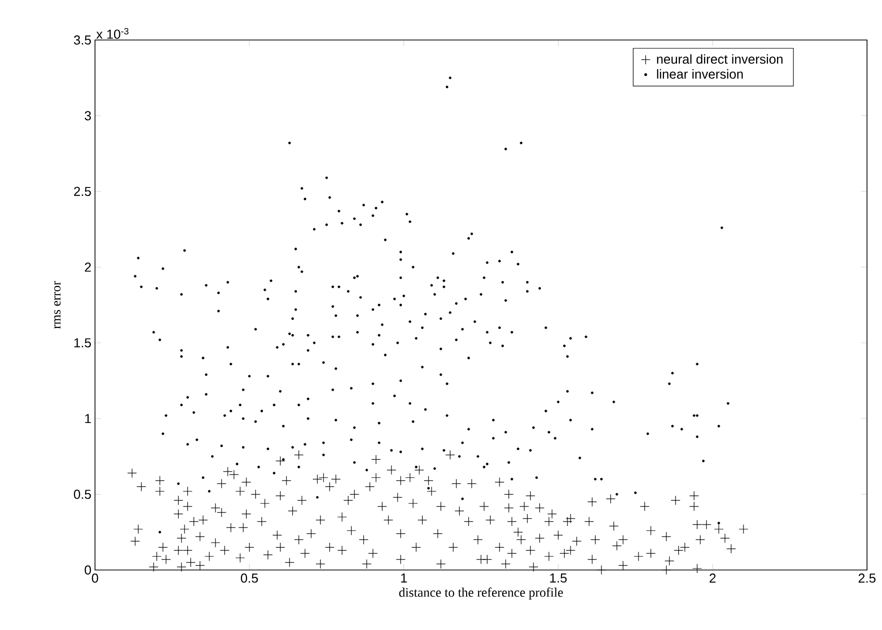 The image size is (882, 630). What do you see at coordinates (88, 419) in the screenshot?
I see `y-tick-label: 1` at bounding box center [88, 419].